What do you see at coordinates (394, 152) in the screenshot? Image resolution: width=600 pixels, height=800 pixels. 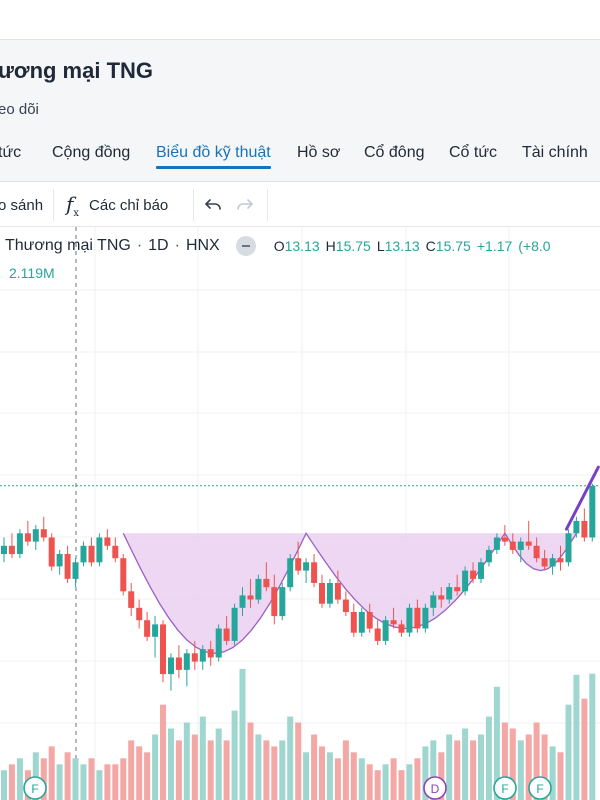 I see `tab-shareholders: Cổ đông` at bounding box center [394, 152].